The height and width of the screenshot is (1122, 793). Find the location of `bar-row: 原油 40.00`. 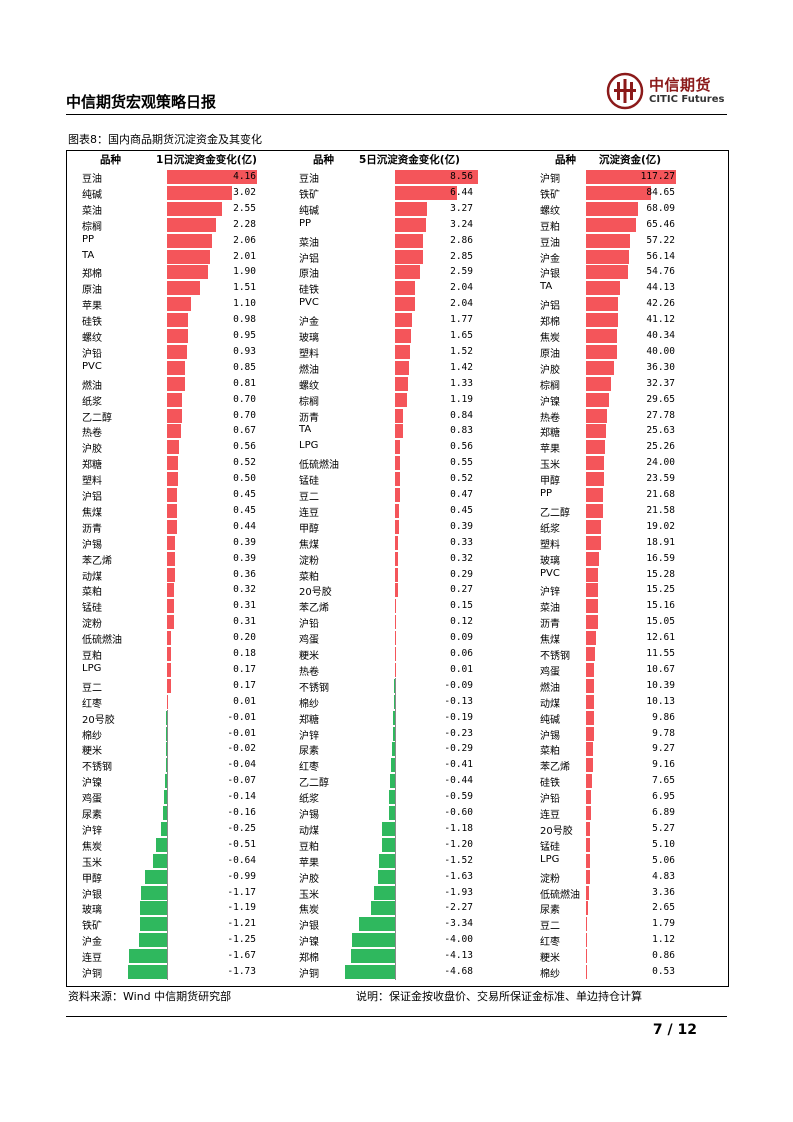

bar-row: 原油 40.00 is located at coordinates (612, 352).